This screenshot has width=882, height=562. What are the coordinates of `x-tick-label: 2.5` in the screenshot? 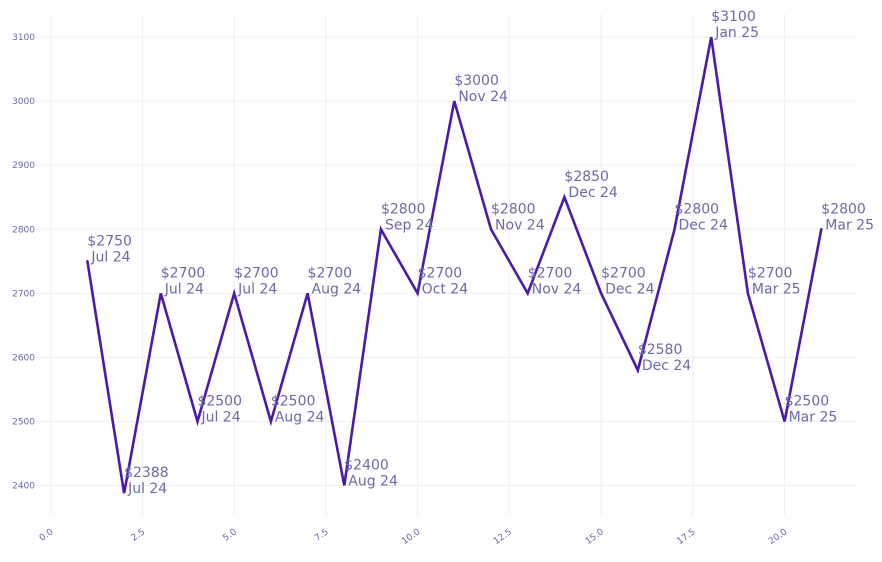 It's located at (138, 535).